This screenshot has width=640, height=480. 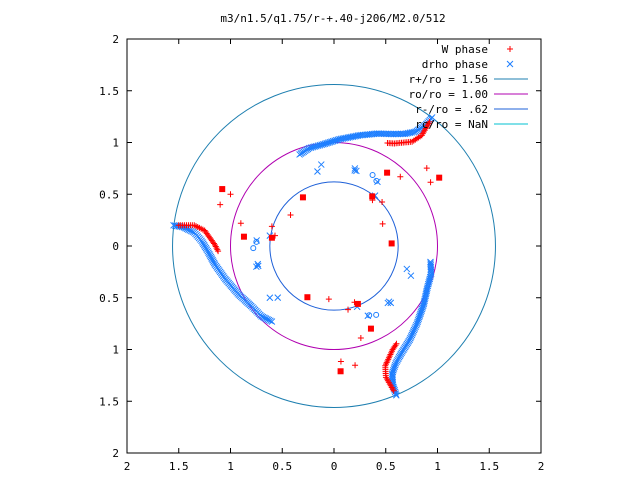 What do you see at coordinates (115, 246) in the screenshot?
I see `y-tick-label: 0` at bounding box center [115, 246].